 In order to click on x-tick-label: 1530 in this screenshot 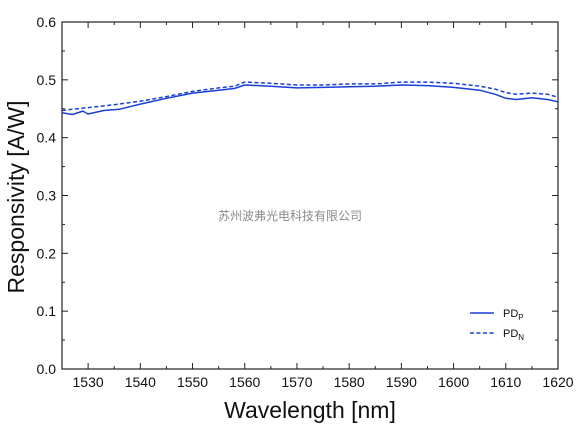, I will do `click(88, 382)`.